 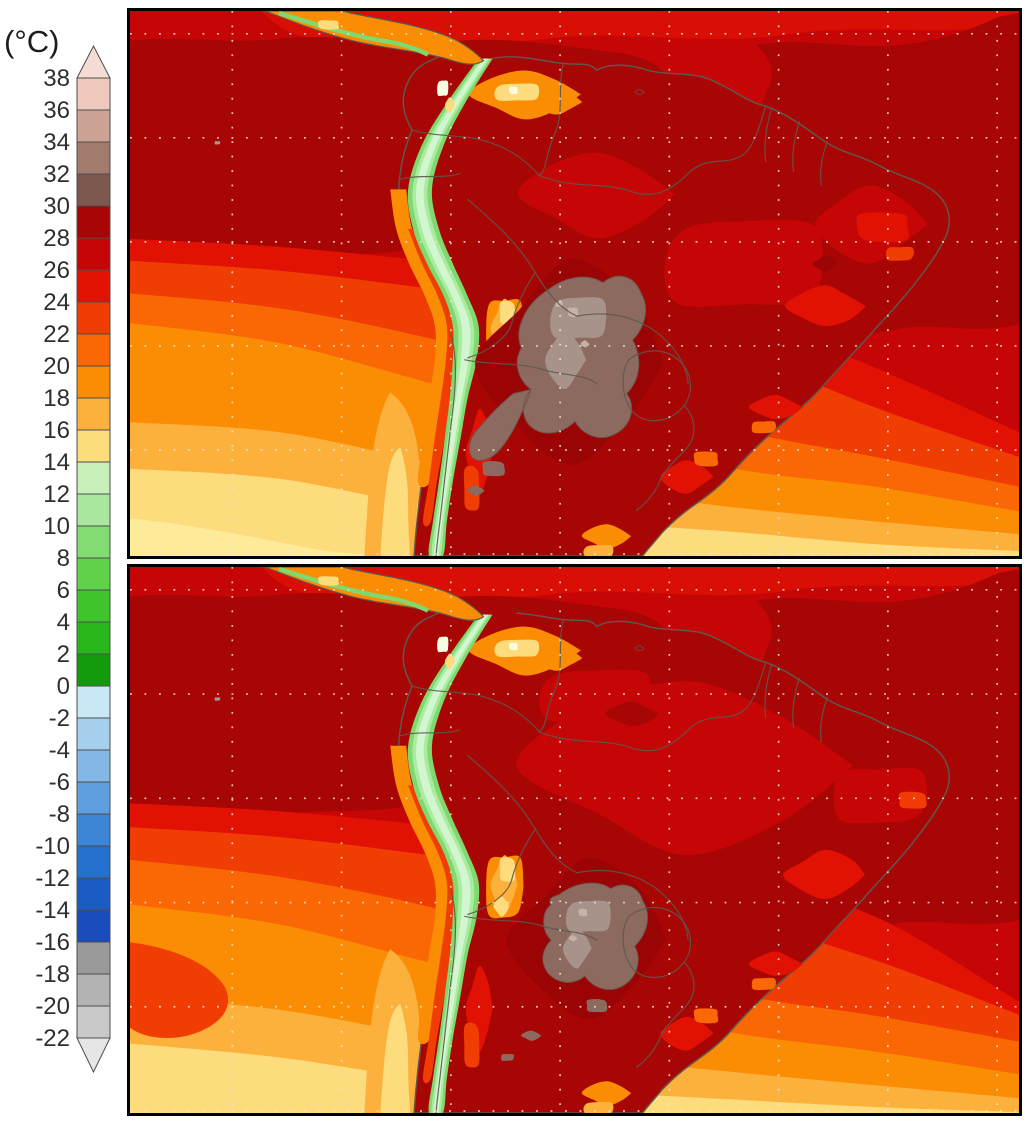 I want to click on colorbar-tick-label: -22, so click(x=52, y=1038).